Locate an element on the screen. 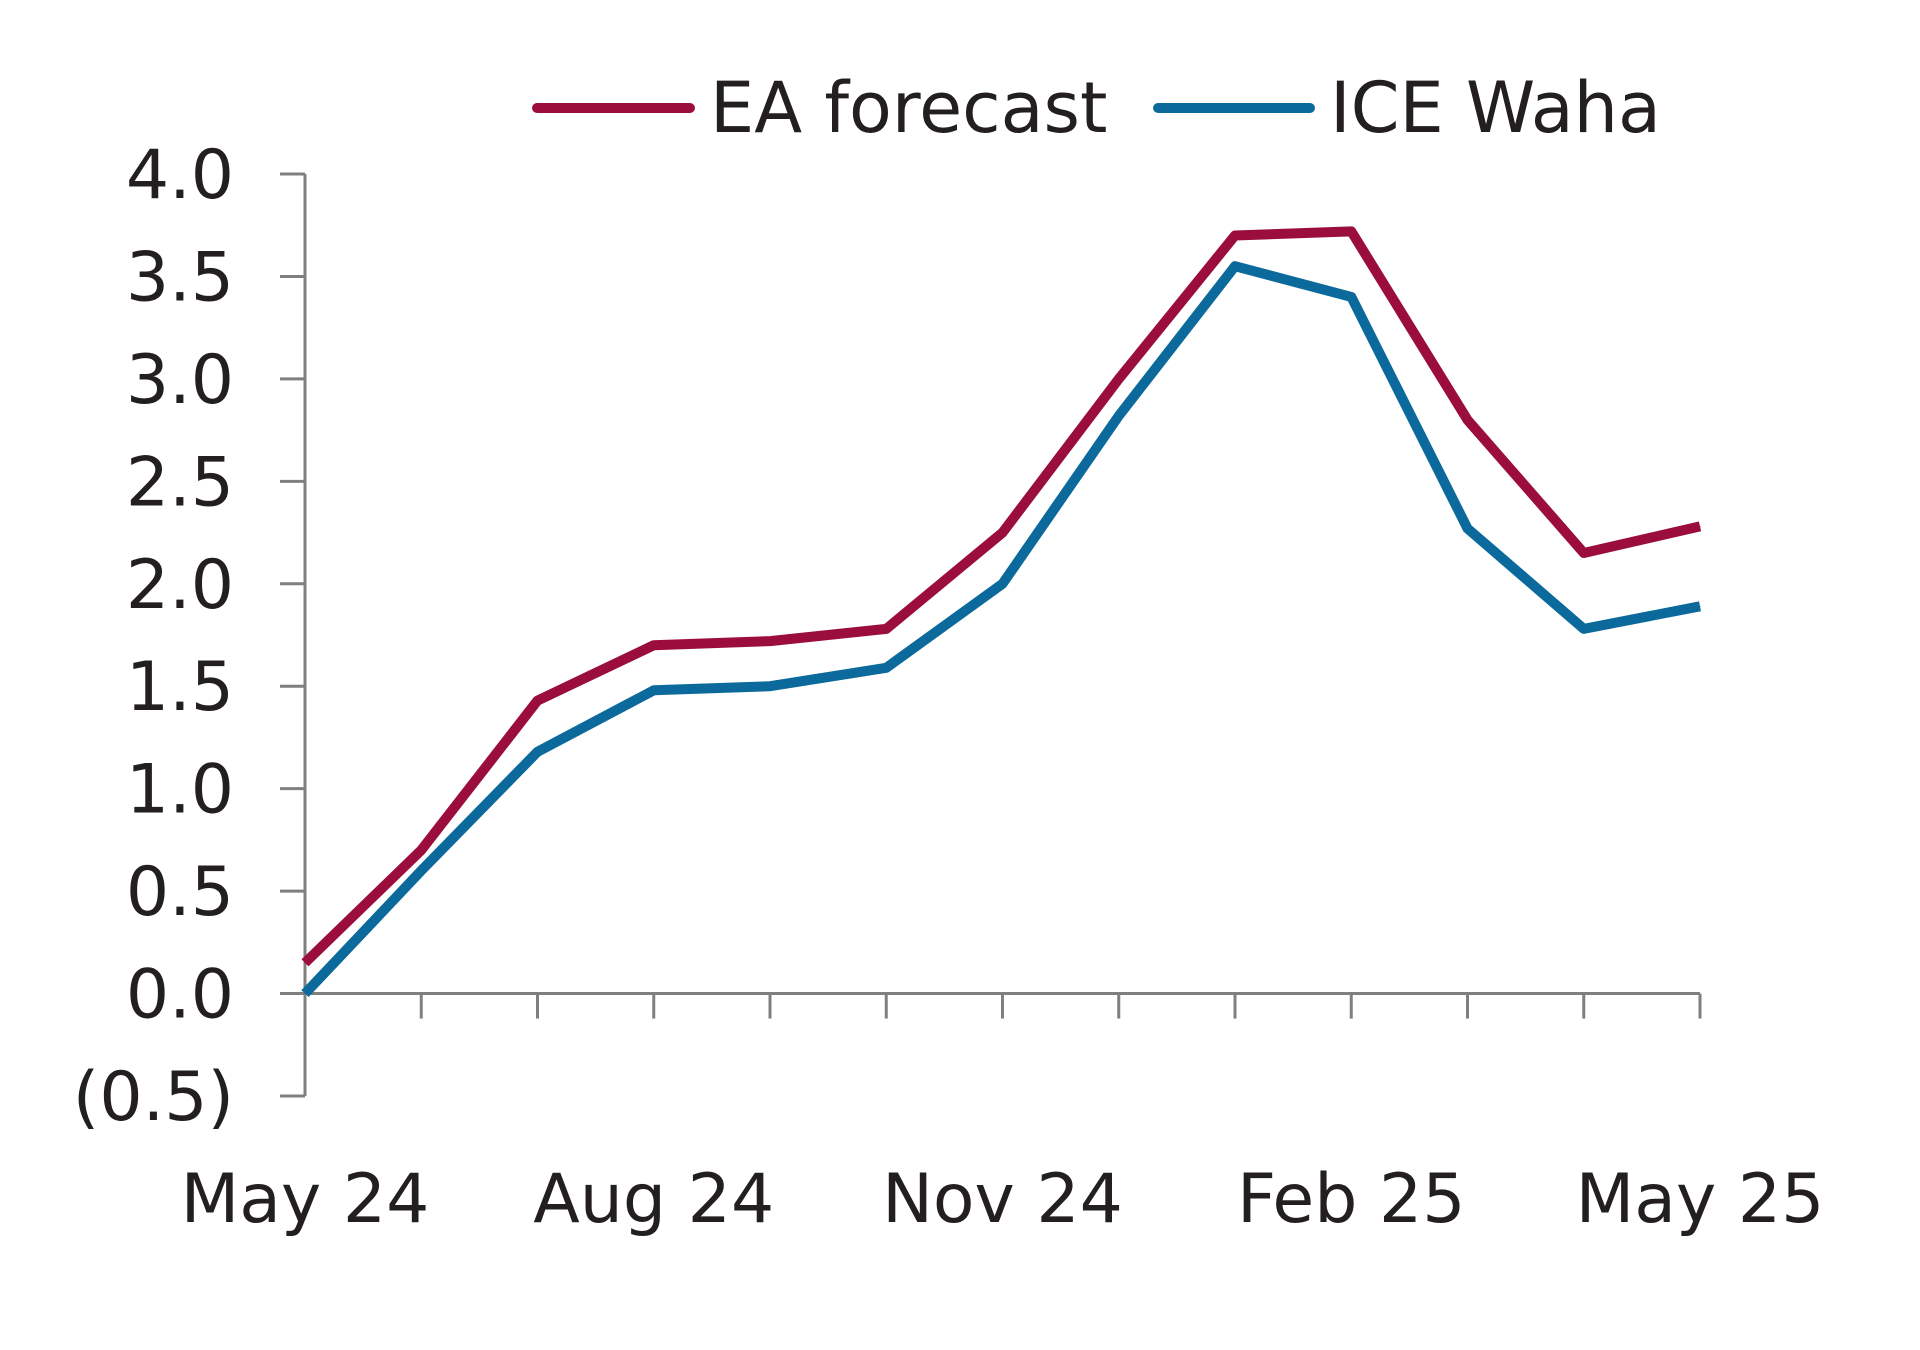  legend-item-ice-waha: ICE Waha is located at coordinates (1407, 108).